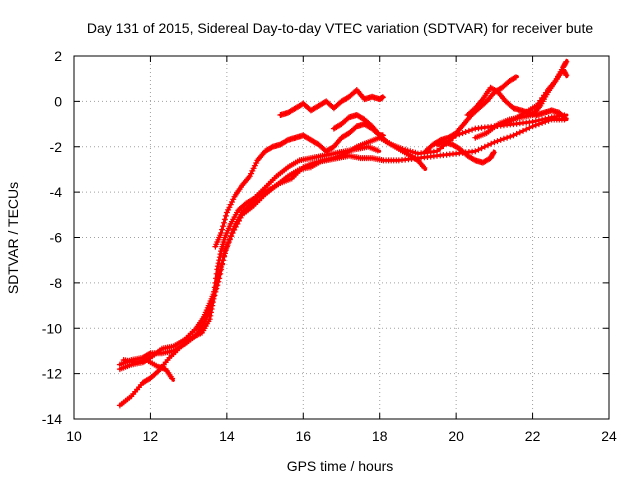 This screenshot has width=640, height=480. I want to click on y-tick-label: -2, so click(56, 147).